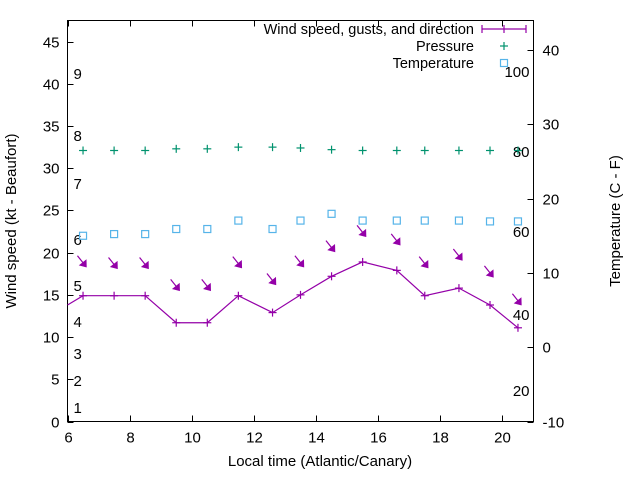 This screenshot has width=640, height=480. I want to click on y-left-axis-title: Wind speed (kt - Beaufort), so click(11, 220).